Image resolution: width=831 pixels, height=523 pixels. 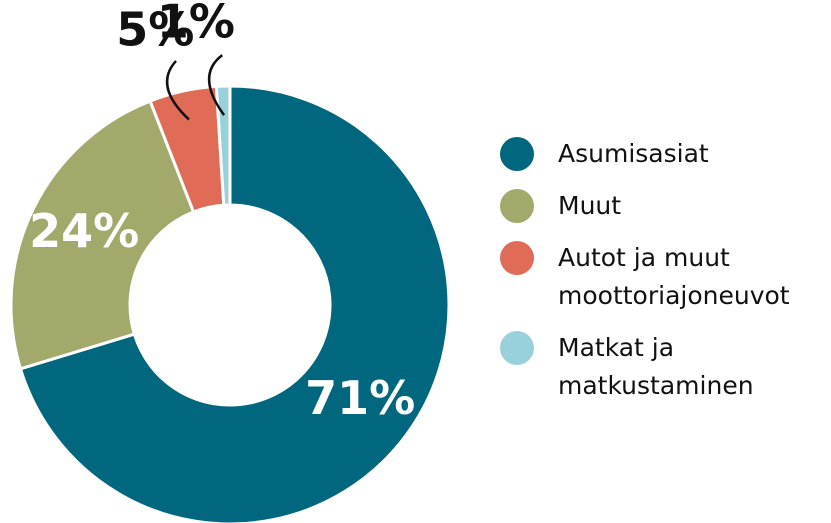 What do you see at coordinates (360, 398) in the screenshot?
I see `slice-label: 71%` at bounding box center [360, 398].